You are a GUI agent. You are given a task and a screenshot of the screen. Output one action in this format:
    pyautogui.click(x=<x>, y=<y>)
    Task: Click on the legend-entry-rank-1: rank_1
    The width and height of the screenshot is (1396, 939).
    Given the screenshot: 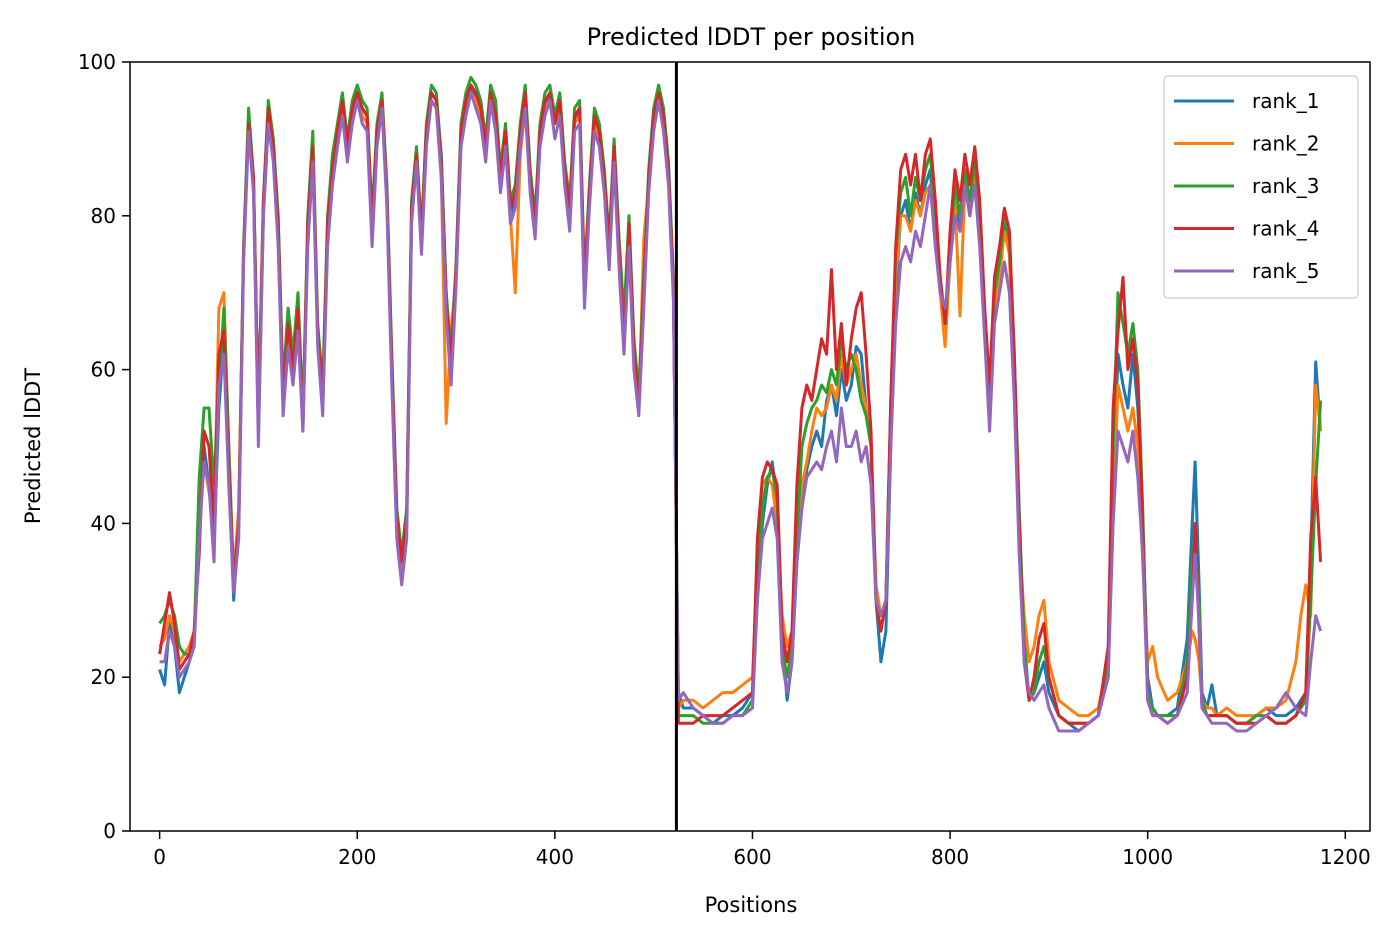 What is the action you would take?
    pyautogui.click(x=1246, y=101)
    